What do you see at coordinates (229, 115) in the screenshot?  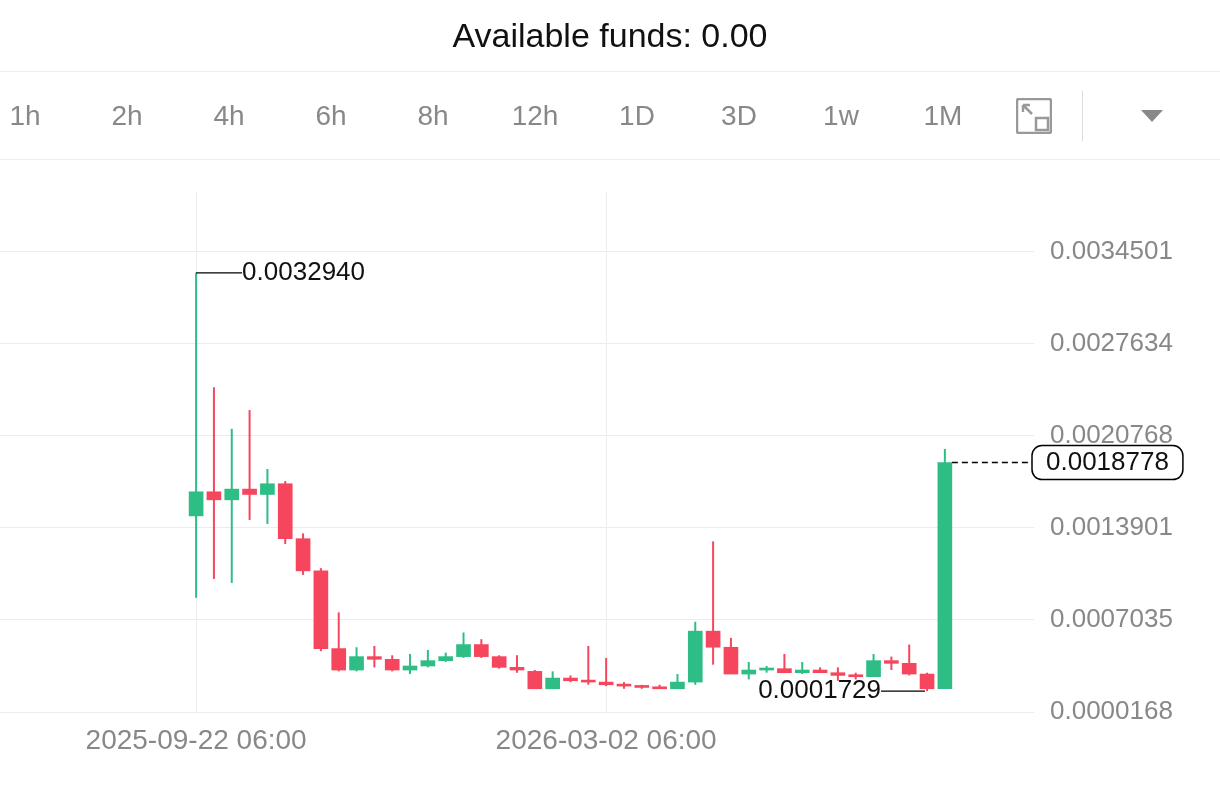 I see `text: 4h` at bounding box center [229, 115].